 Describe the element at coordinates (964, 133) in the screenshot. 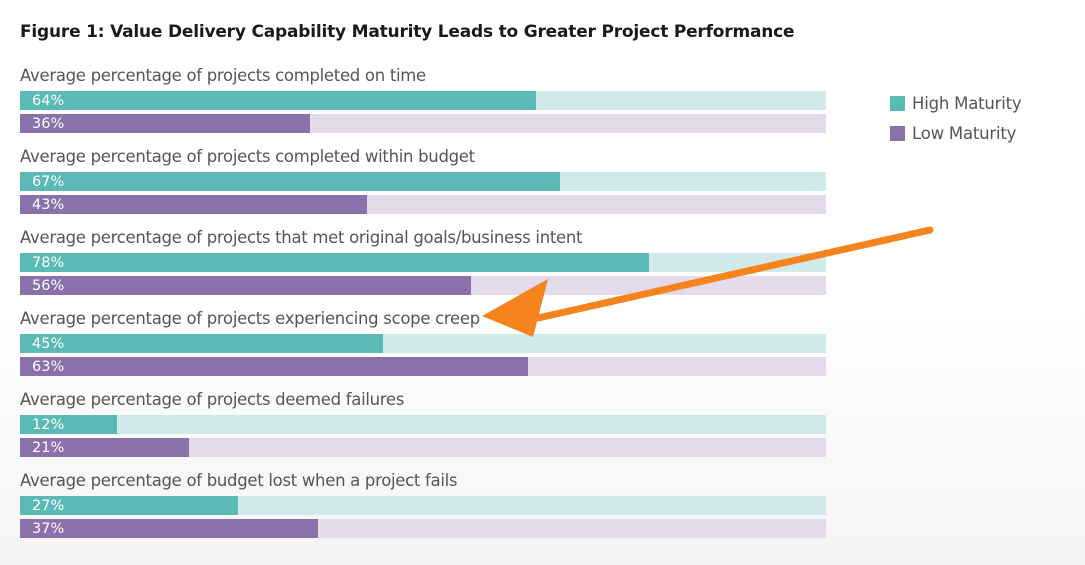

I see `legend-label: Low Maturity` at that location.